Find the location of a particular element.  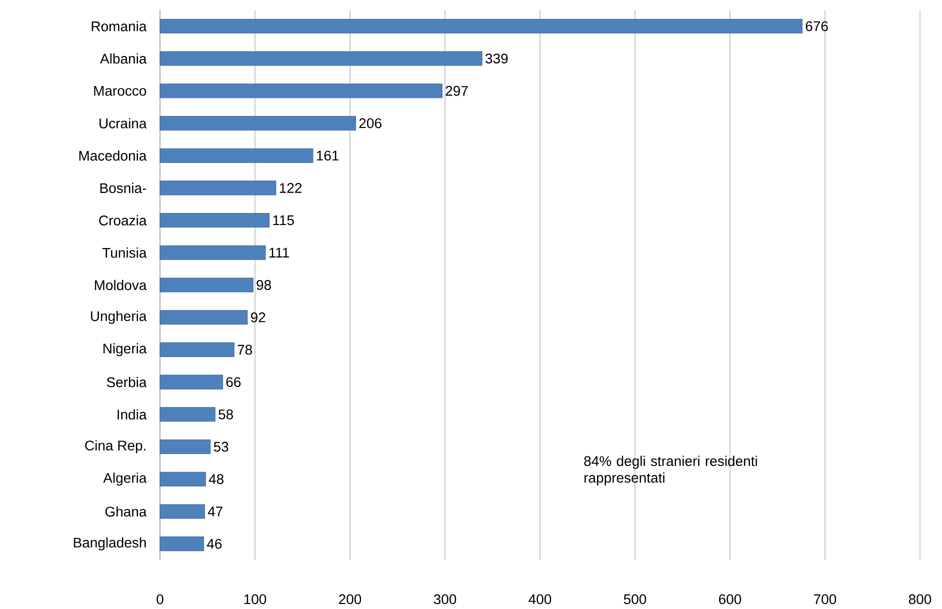

y-tick-label: Ucraina is located at coordinates (123, 123).